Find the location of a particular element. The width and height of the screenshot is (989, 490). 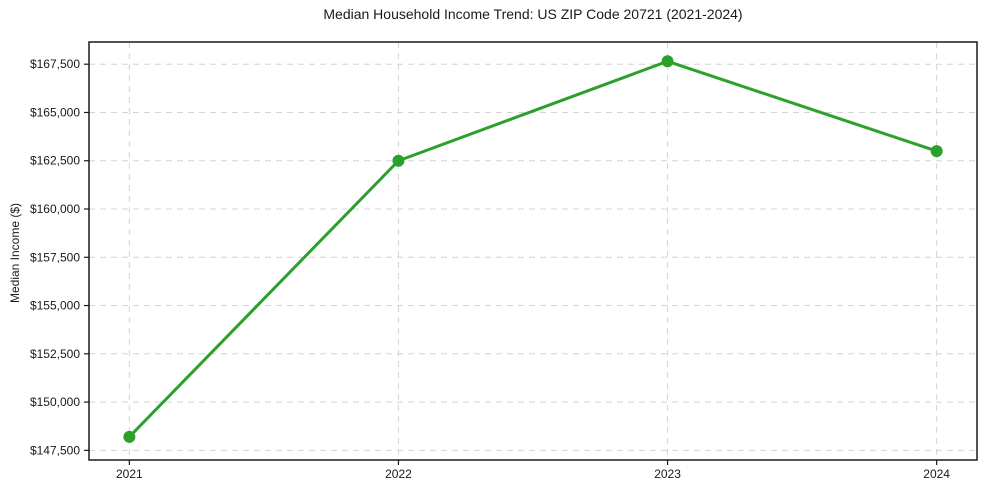

x-tick-label: 2023 is located at coordinates (667, 474).